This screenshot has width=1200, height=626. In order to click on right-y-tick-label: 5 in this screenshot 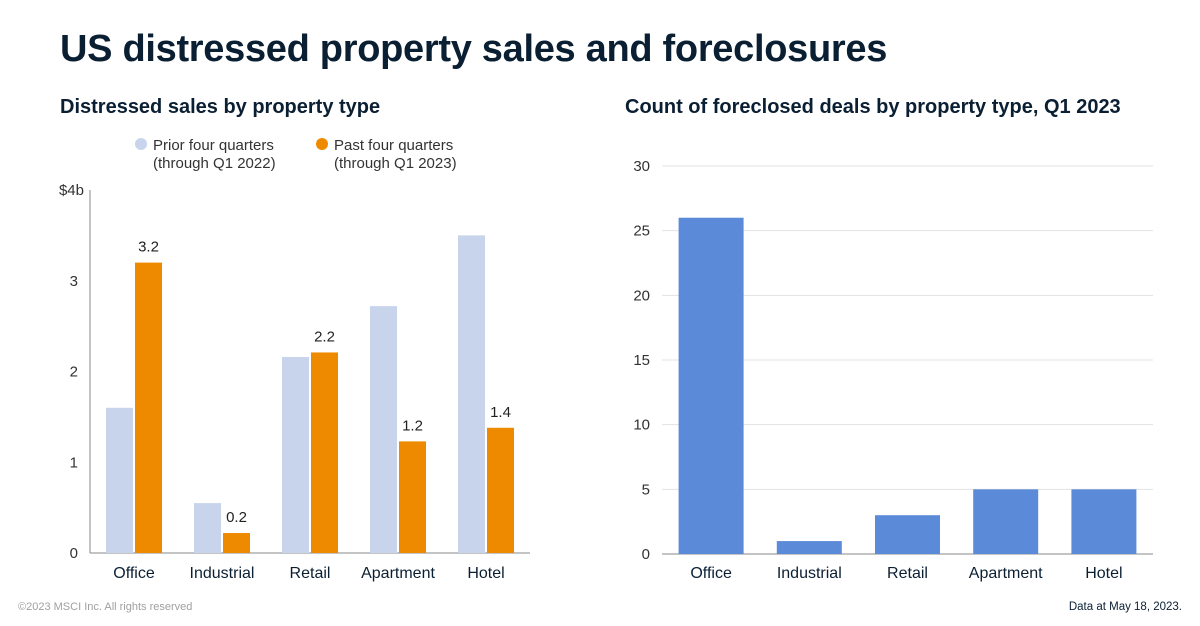, I will do `click(646, 489)`.